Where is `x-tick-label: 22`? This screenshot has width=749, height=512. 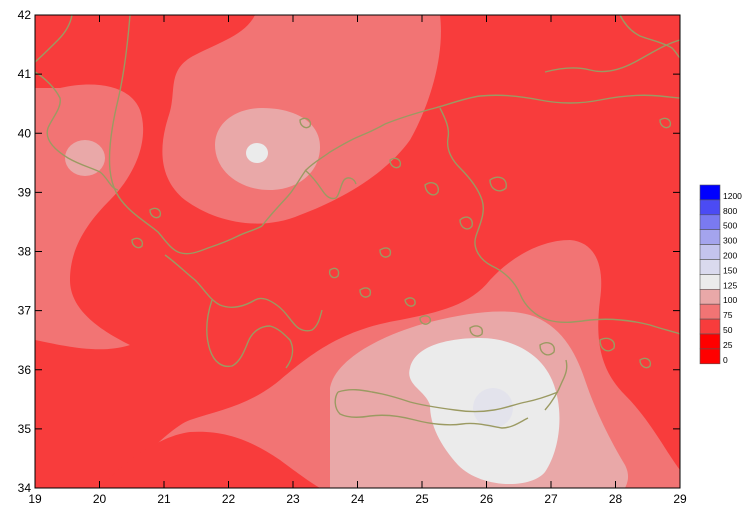 x-tick-label: 22 is located at coordinates (229, 499).